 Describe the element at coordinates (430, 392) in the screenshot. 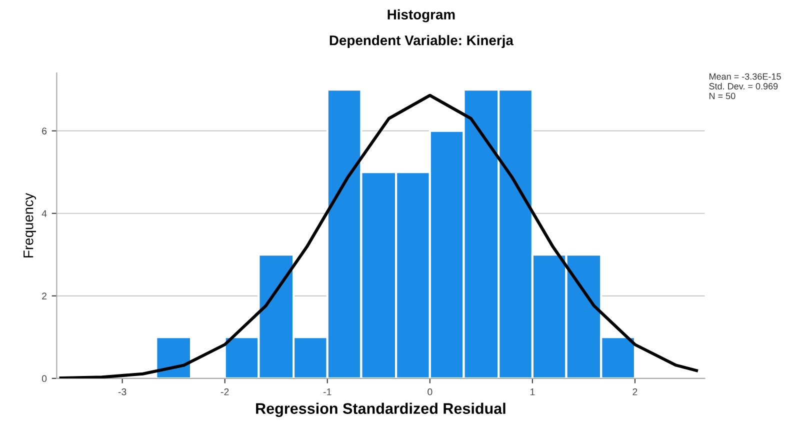

I see `x-tick-label: 0` at that location.